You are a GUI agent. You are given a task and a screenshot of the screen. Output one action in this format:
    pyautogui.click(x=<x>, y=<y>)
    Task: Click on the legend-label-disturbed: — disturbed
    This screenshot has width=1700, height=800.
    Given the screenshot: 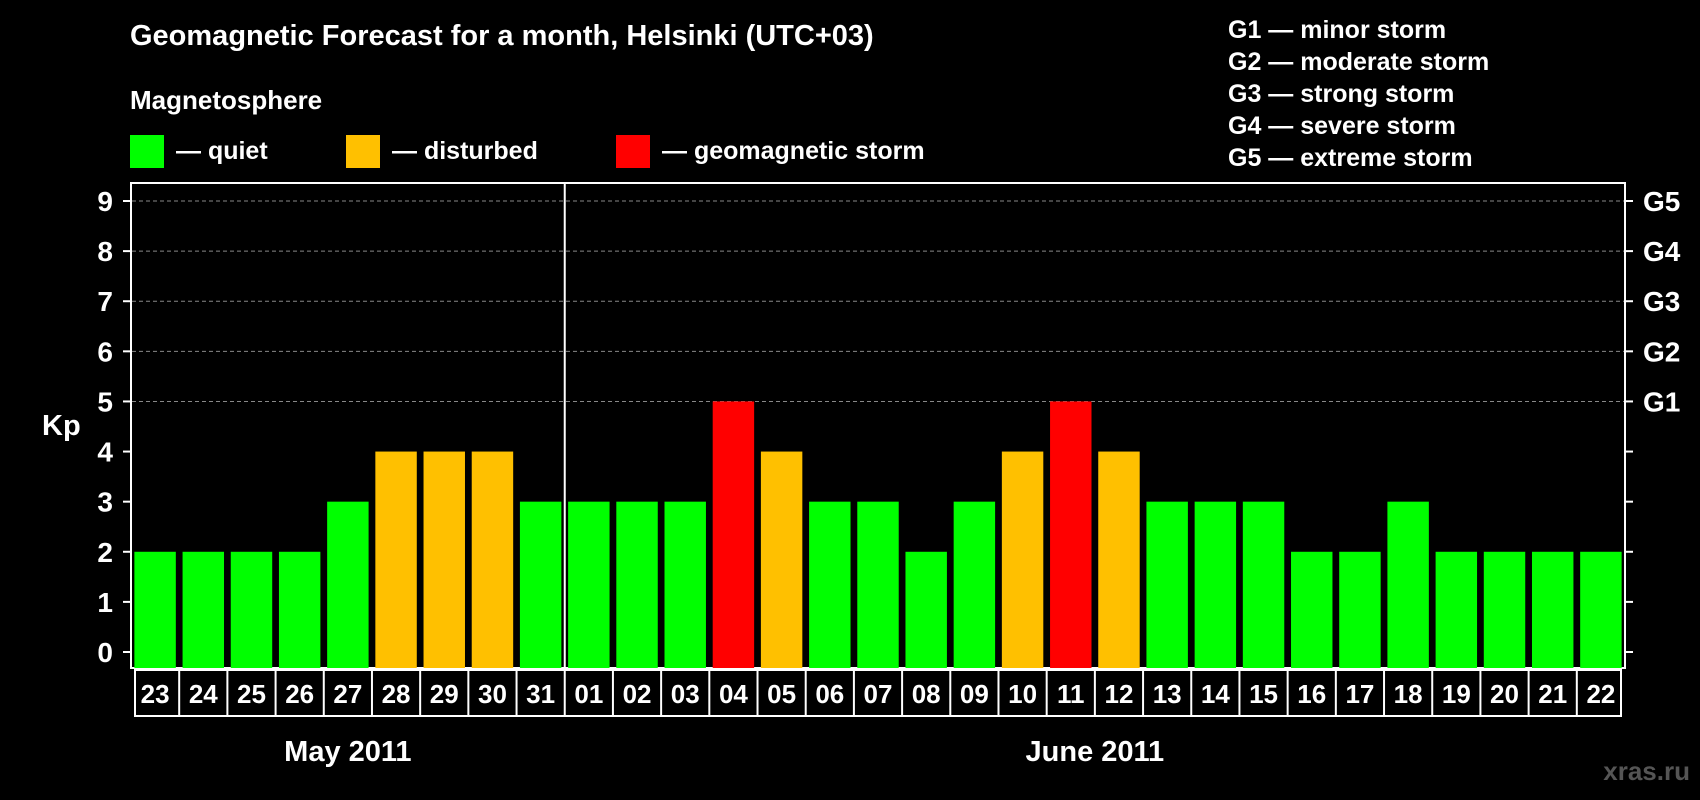 What is the action you would take?
    pyautogui.click(x=465, y=150)
    